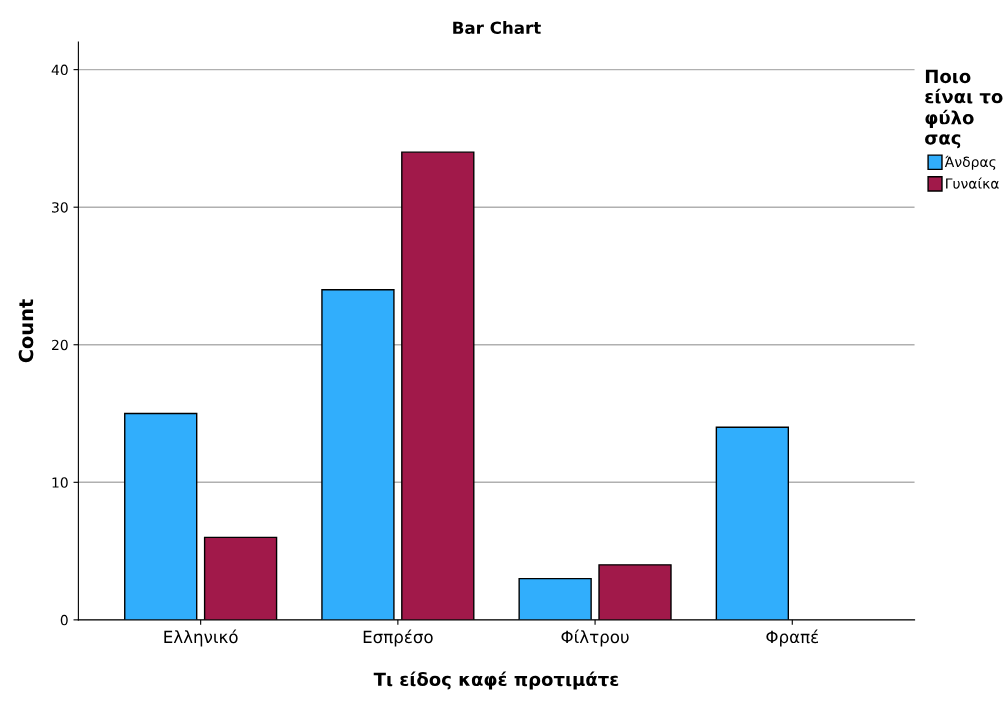 The image size is (1005, 702). What do you see at coordinates (496, 680) in the screenshot?
I see `x-axis-title: Τι είδος καφέ προτιμάτε` at bounding box center [496, 680].